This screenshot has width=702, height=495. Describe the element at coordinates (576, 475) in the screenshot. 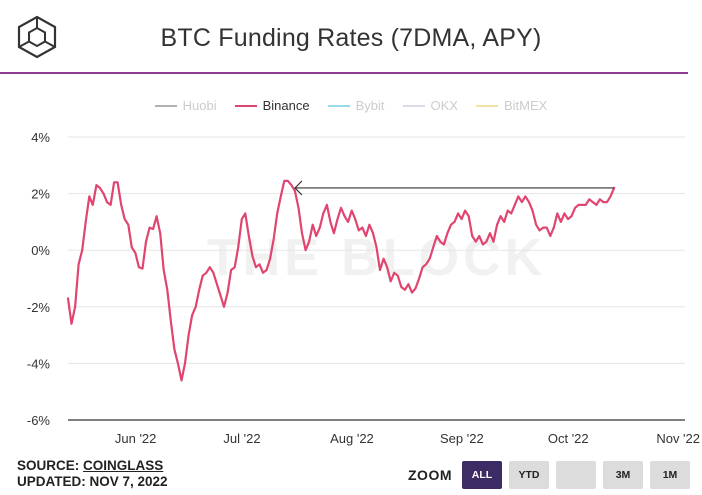

I see `zoom-blank-button` at that location.